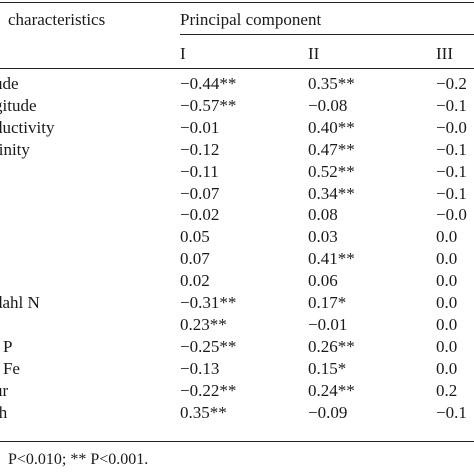 This screenshot has height=474, width=474. Describe the element at coordinates (237, 2) in the screenshot. I see `top-rule` at that location.